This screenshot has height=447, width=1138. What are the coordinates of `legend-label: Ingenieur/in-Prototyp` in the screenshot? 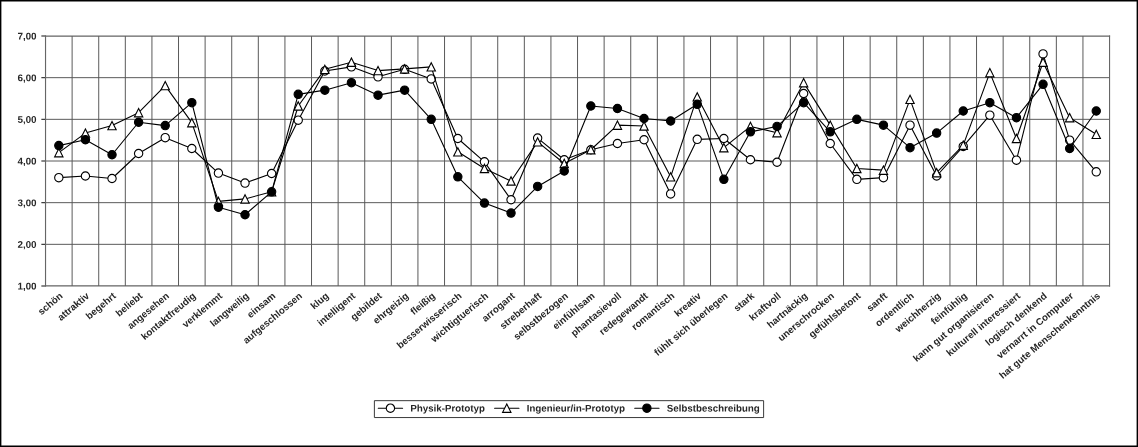 It's located at (576, 409).